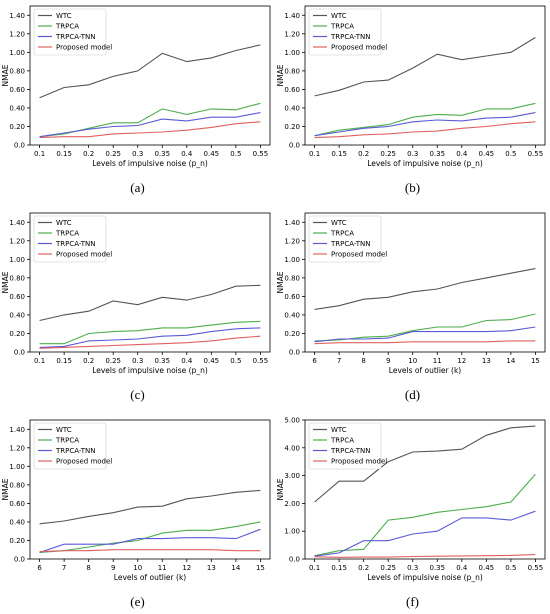 Image resolution: width=550 pixels, height=614 pixels. What do you see at coordinates (339, 361) in the screenshot?
I see `x-tick-label: 7` at bounding box center [339, 361].